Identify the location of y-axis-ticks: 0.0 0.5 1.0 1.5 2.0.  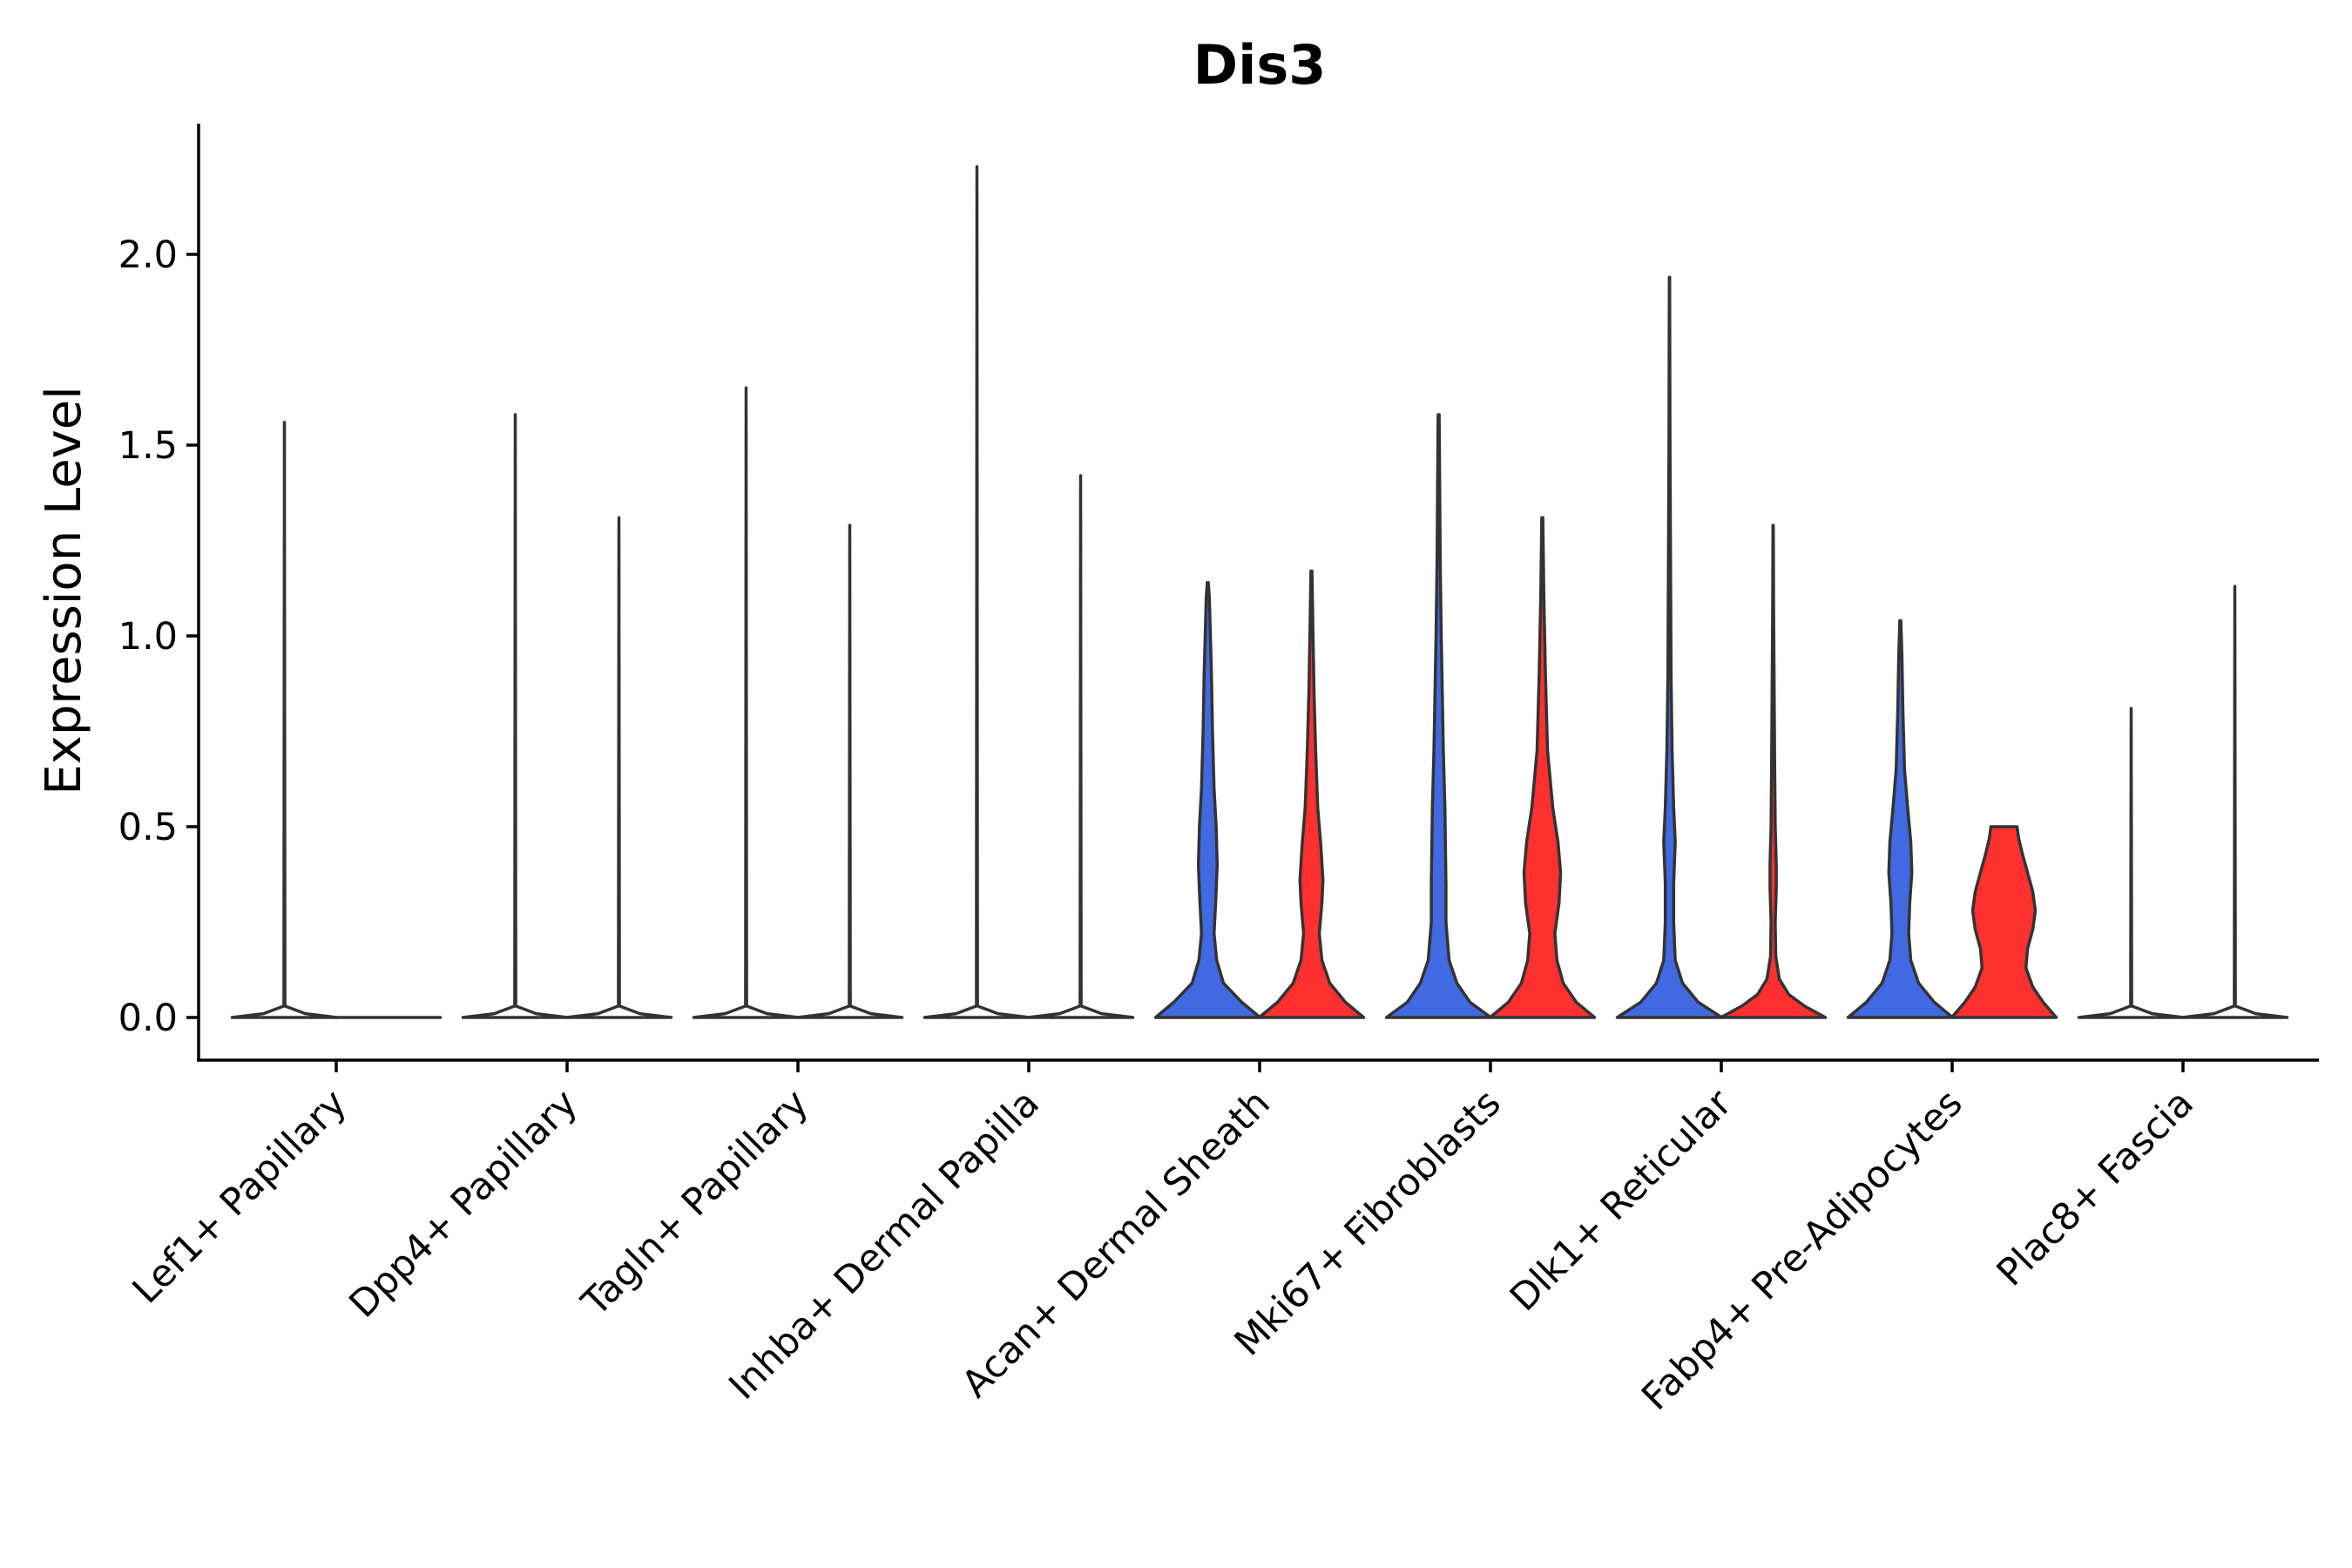
(158, 636).